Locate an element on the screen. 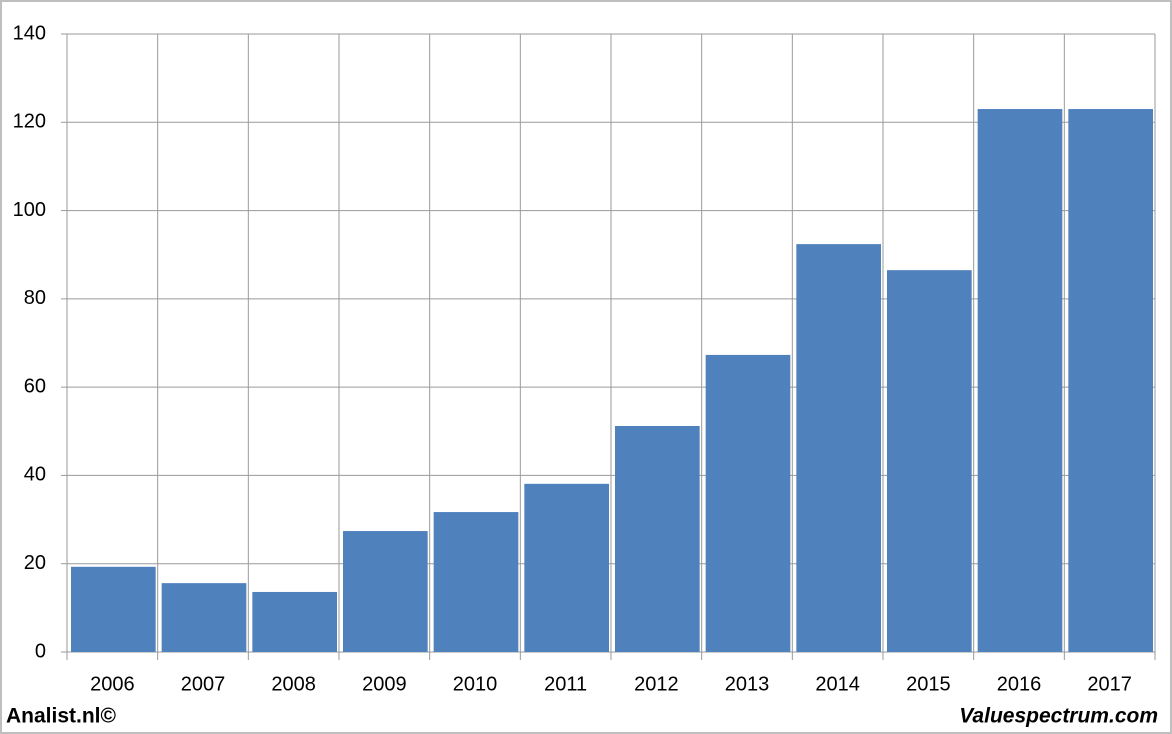 Image resolution: width=1172 pixels, height=734 pixels. x-tick-label: 2009 is located at coordinates (384, 684).